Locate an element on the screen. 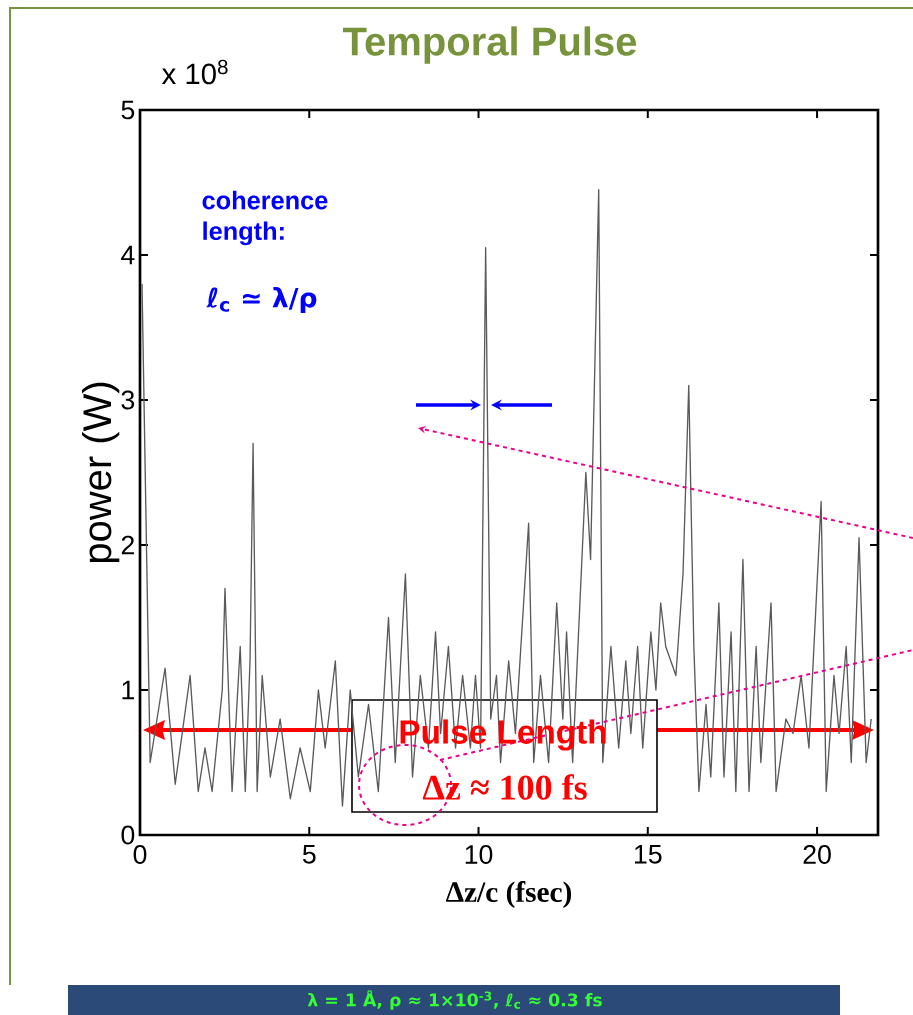 The width and height of the screenshot is (913, 1015). x-tick-label: 10 is located at coordinates (479, 854).